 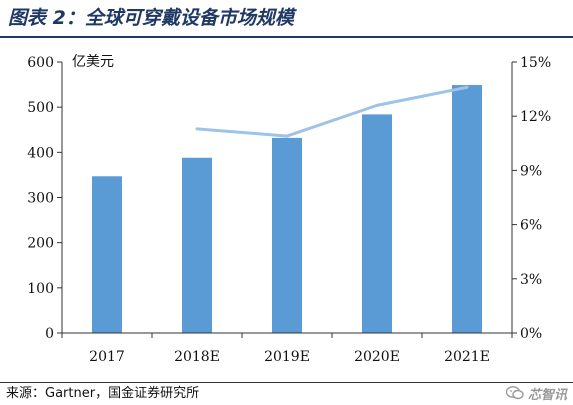 What do you see at coordinates (49, 334) in the screenshot?
I see `left-tick-label: 0` at bounding box center [49, 334].